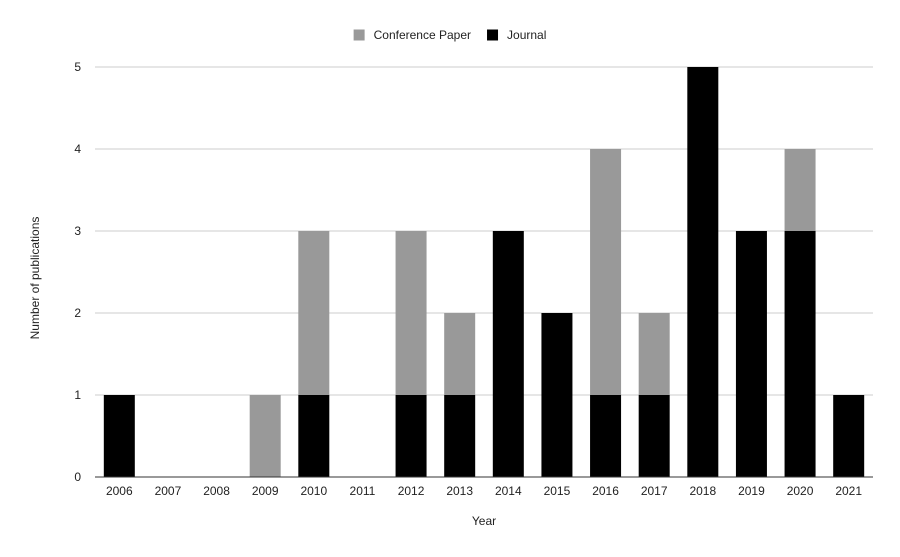  I want to click on legend-swatch-journal, so click(493, 35).